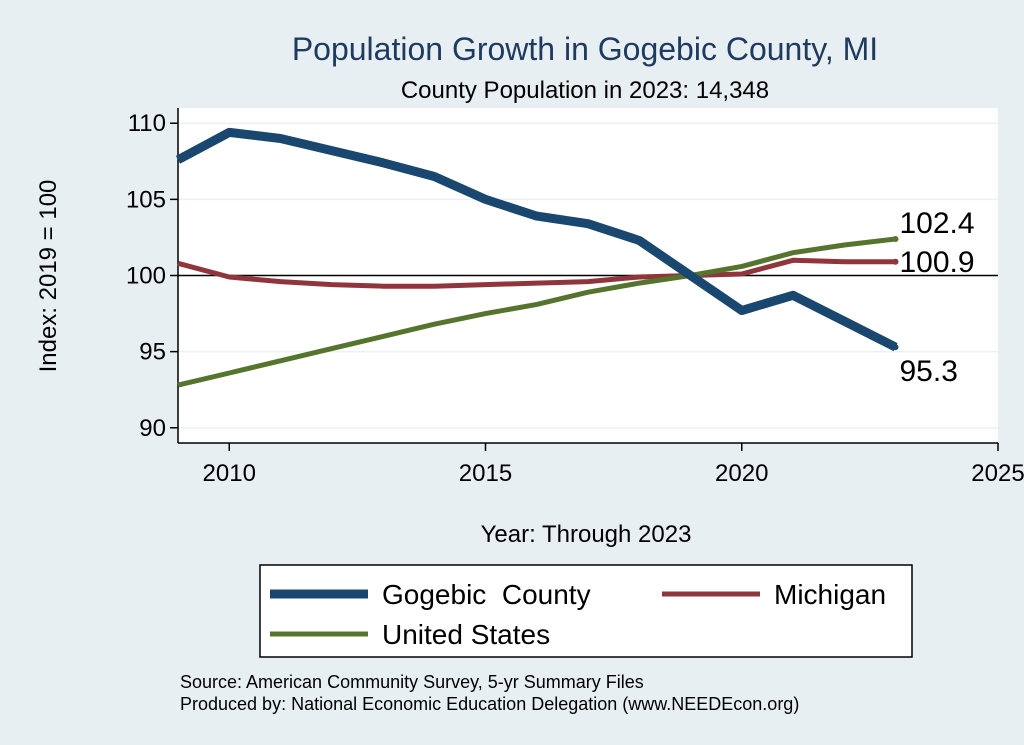 The image size is (1024, 745). What do you see at coordinates (586, 534) in the screenshot?
I see `x-axis-title: Year: Through 2023` at bounding box center [586, 534].